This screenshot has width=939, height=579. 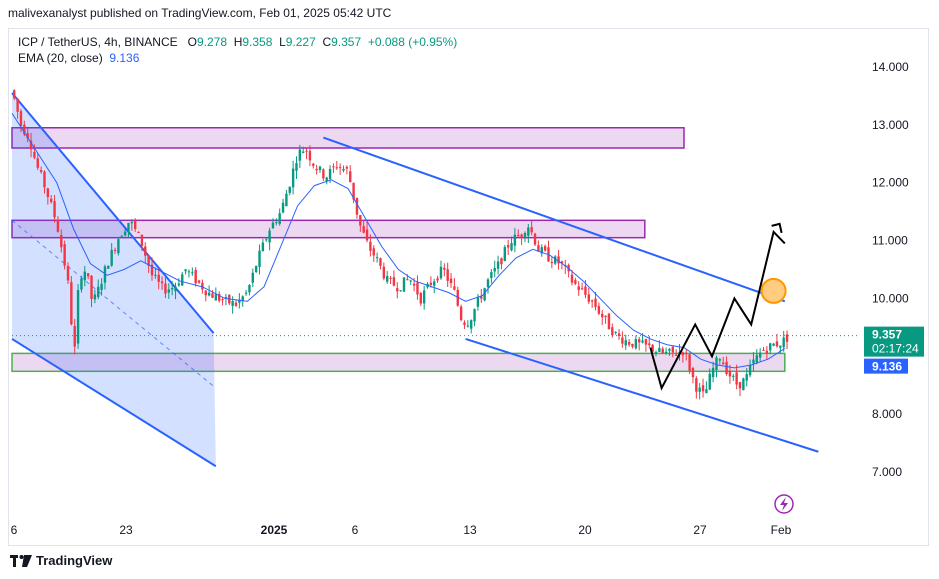 I want to click on time-tick-label: 2025, so click(x=274, y=530).